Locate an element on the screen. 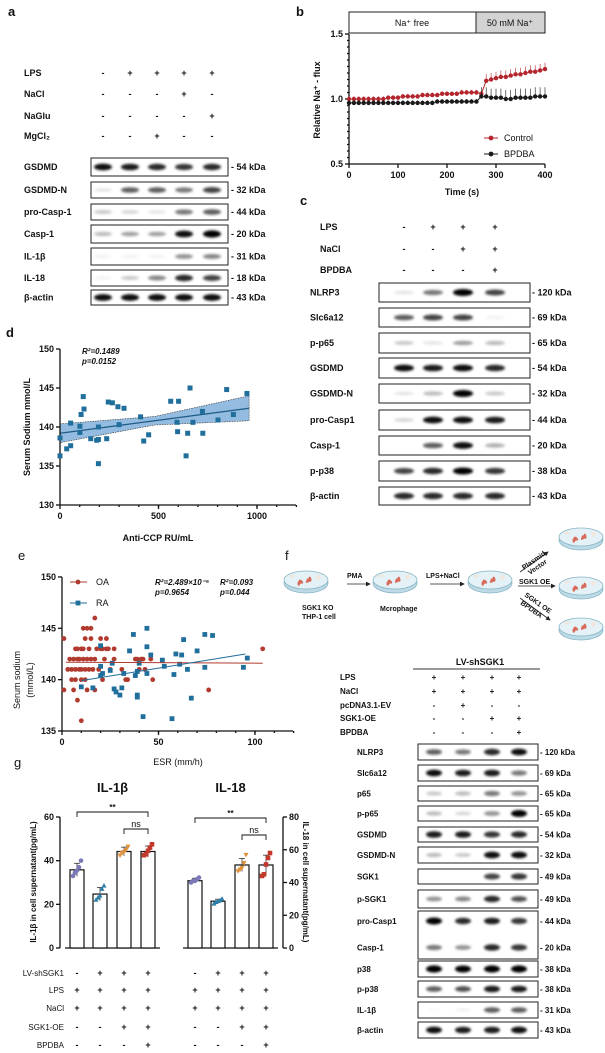 The height and width of the screenshot is (1053, 605). dish-vector is located at coordinates (581, 539).